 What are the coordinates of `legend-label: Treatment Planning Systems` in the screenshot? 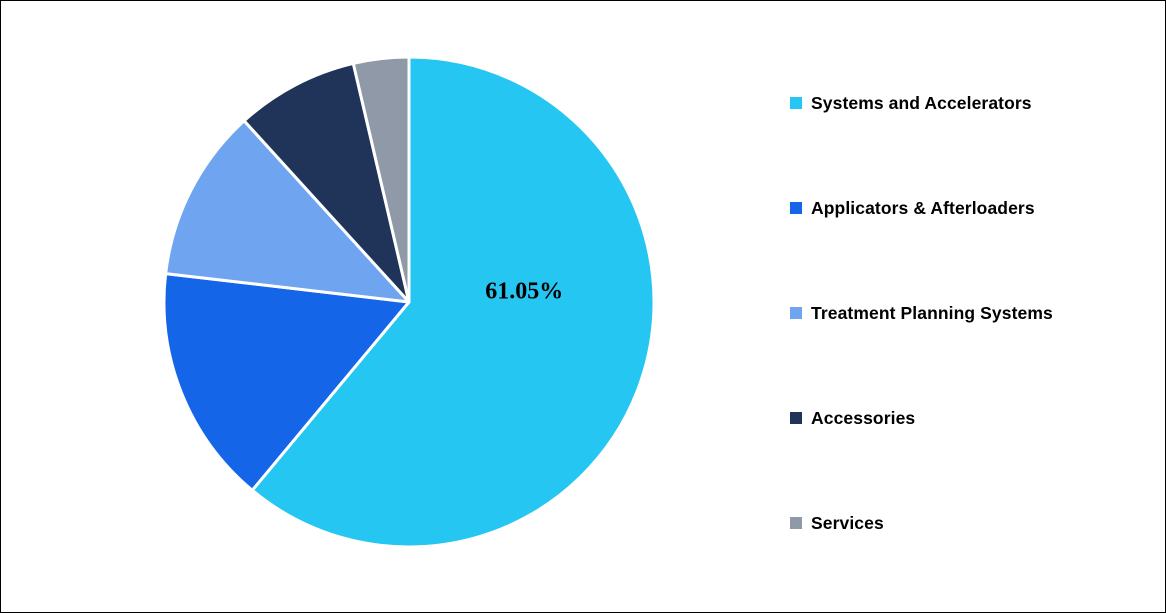 It's located at (932, 312).